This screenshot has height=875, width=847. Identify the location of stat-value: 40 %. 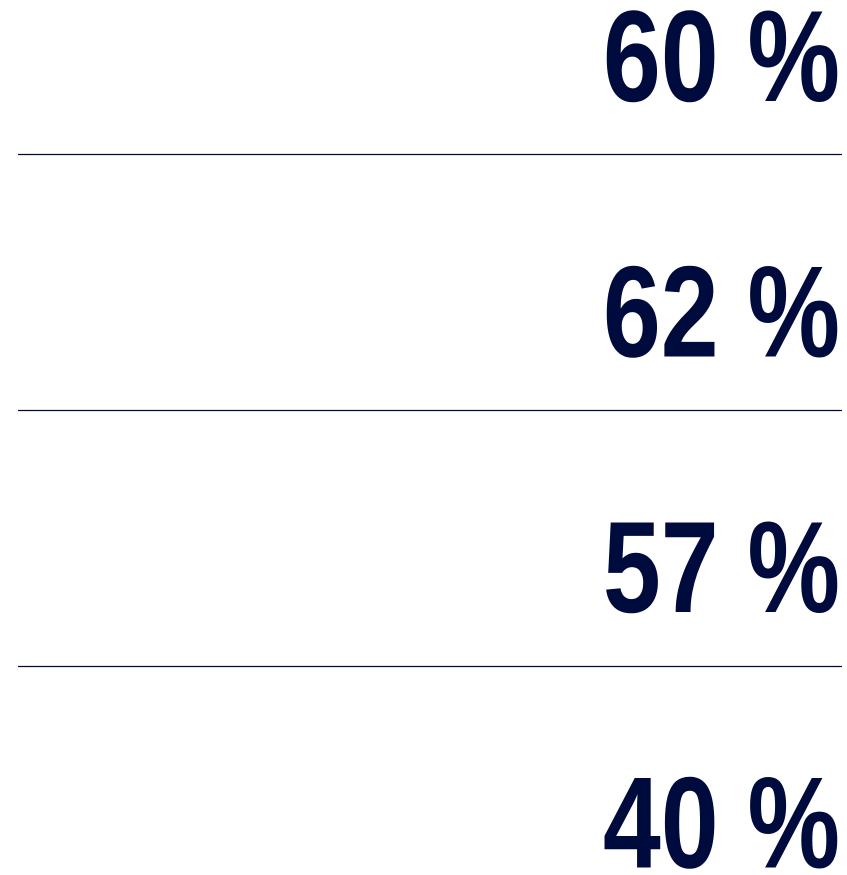
(721, 812).